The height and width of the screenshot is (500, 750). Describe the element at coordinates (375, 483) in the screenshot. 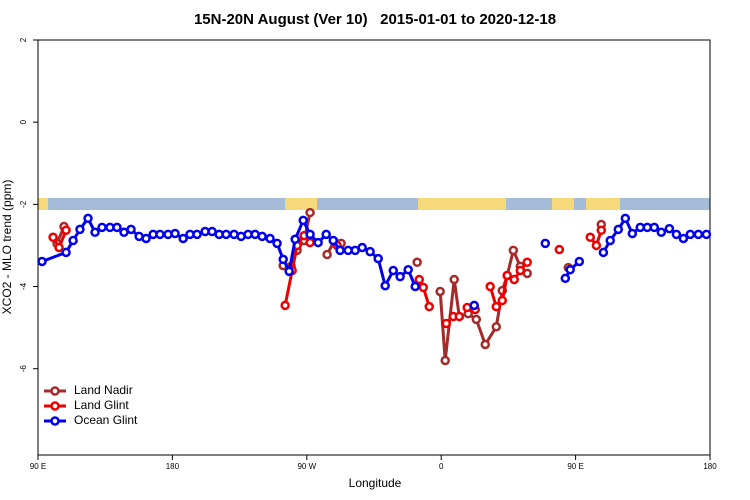

I see `x-axis-label: Longitude` at that location.